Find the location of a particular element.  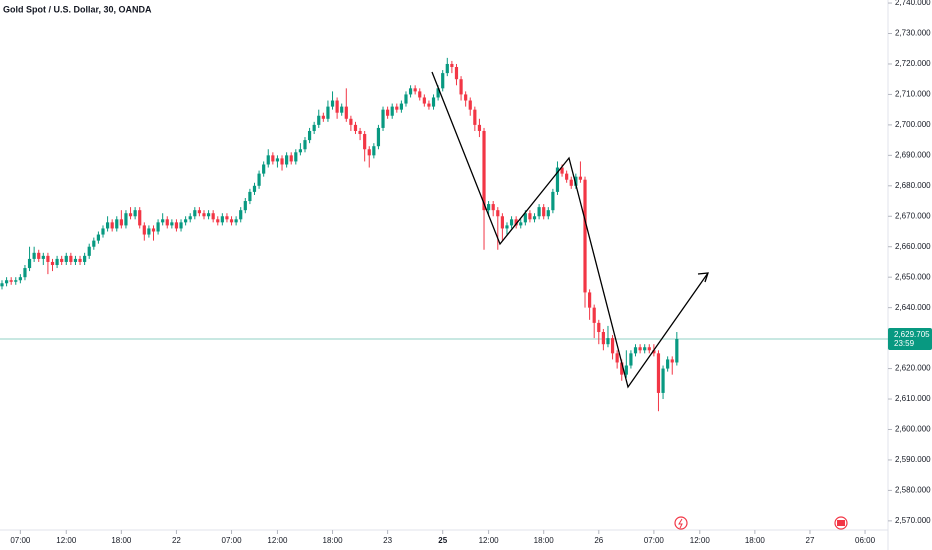

price-badge-countdown: 23:59 is located at coordinates (904, 343).